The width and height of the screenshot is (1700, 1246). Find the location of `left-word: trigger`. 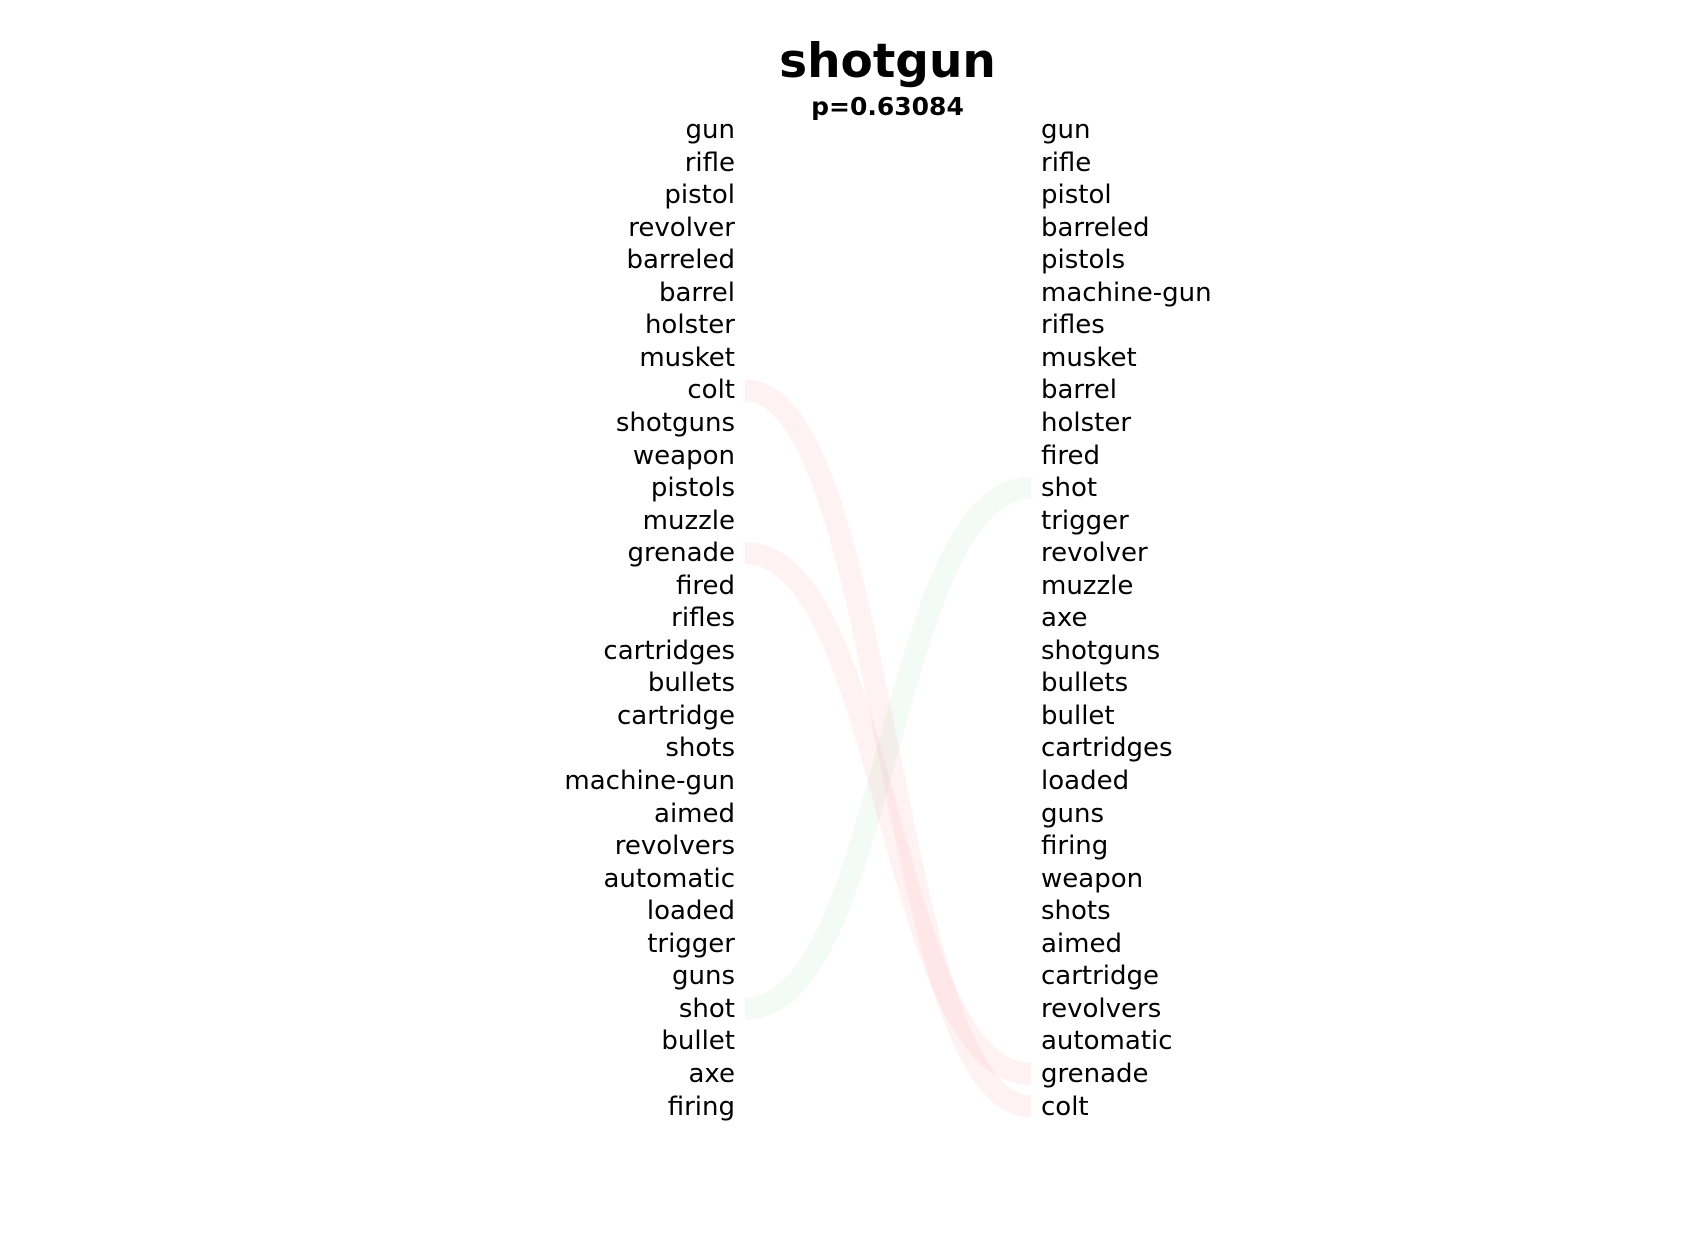

left-word: trigger is located at coordinates (691, 943).